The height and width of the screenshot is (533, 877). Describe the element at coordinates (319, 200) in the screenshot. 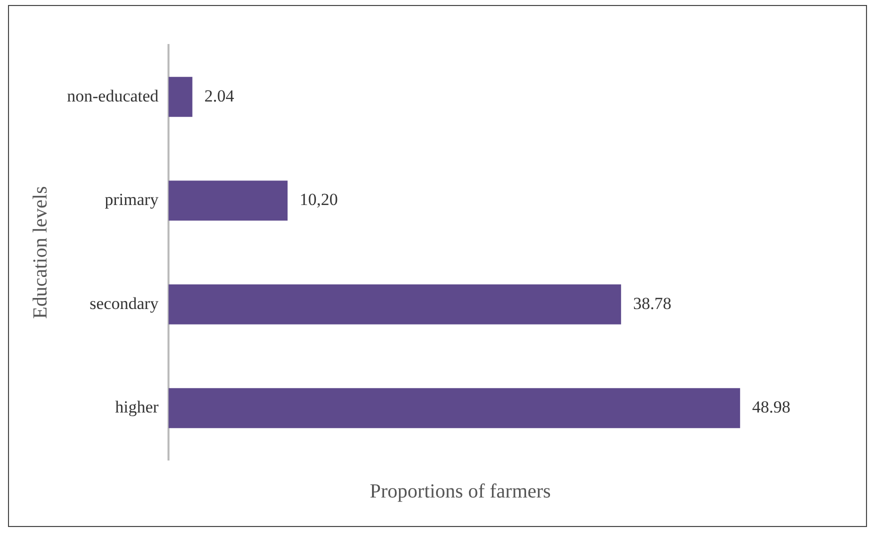

I see `data-label: 10,20` at that location.